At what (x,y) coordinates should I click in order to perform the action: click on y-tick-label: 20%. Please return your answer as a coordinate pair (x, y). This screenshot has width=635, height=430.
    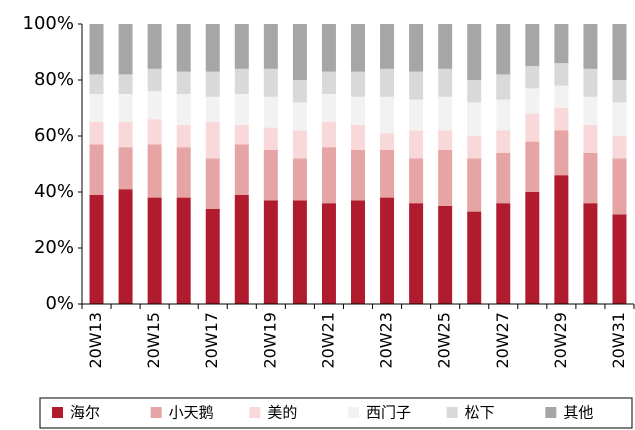
    Looking at the image, I should click on (54, 247).